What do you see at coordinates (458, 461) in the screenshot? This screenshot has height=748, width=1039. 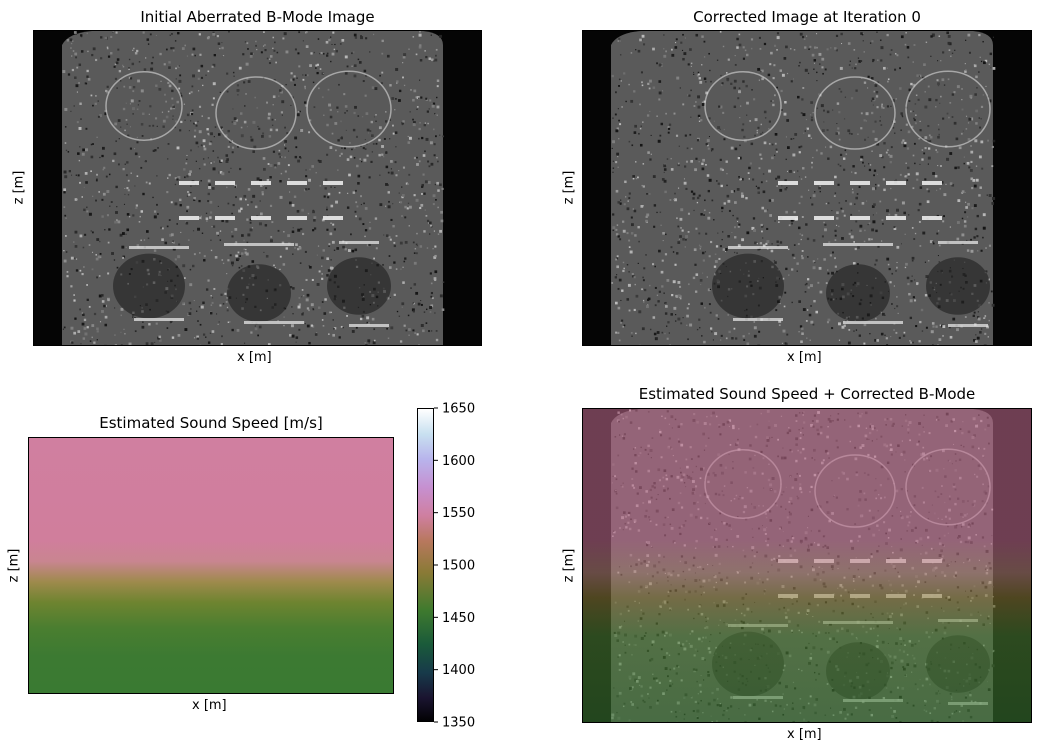 I see `colorbar-tick-label: 1600` at bounding box center [458, 461].